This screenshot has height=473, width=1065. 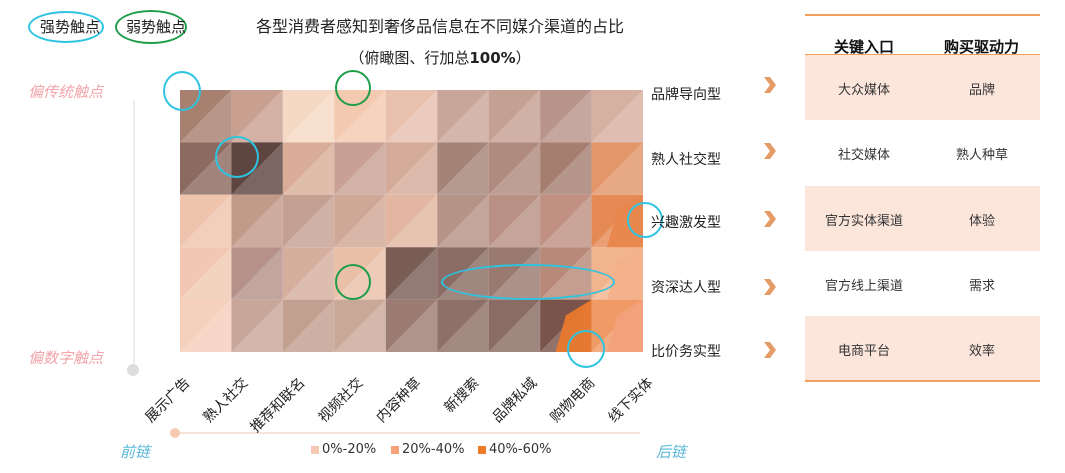 What do you see at coordinates (922, 348) in the screenshot?
I see `table-row: 电商平台 效率` at bounding box center [922, 348].